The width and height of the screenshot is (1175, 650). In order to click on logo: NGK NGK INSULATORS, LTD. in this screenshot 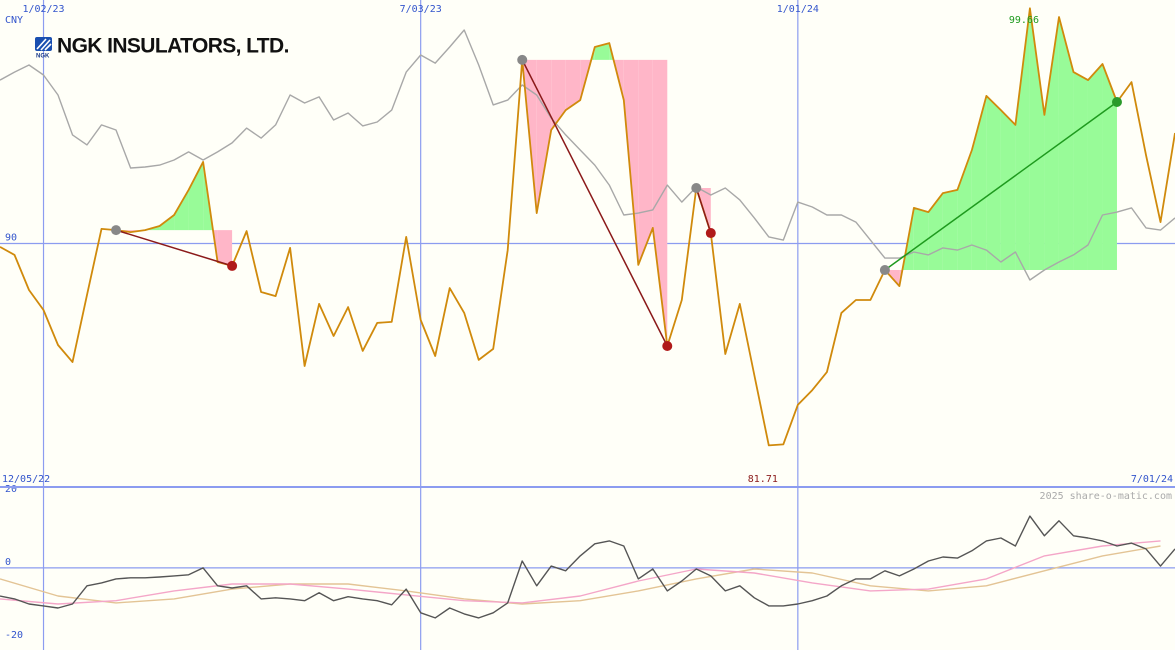, I will do `click(162, 47)`.